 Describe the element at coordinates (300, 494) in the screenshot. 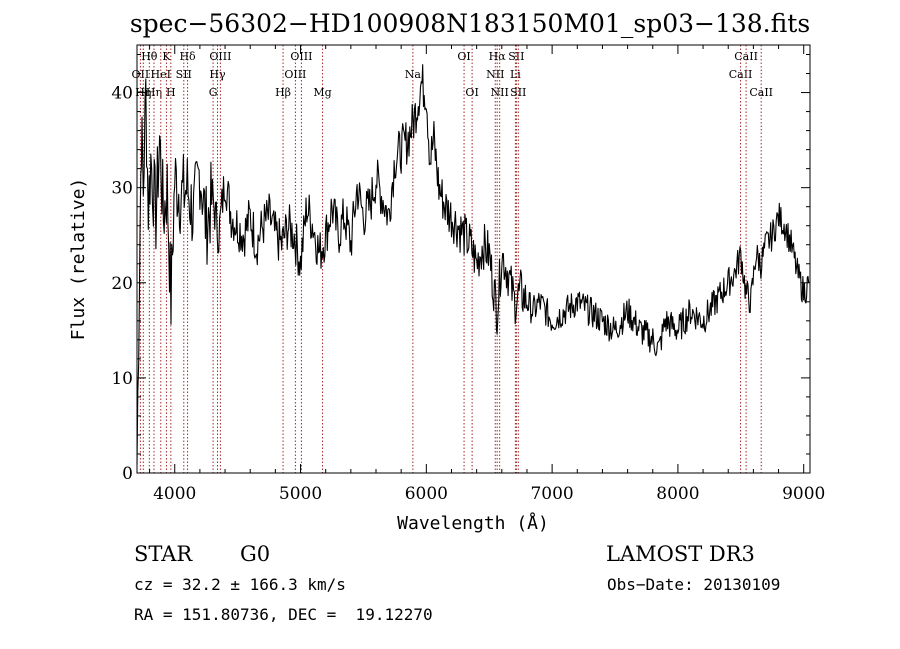

I see `x-tick-label-1: 5000` at that location.